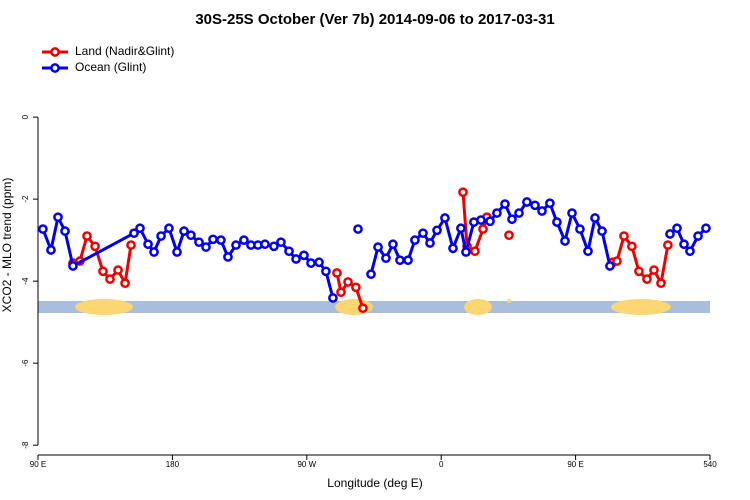 The width and height of the screenshot is (750, 500). I want to click on x-tick-label: 0, so click(441, 464).